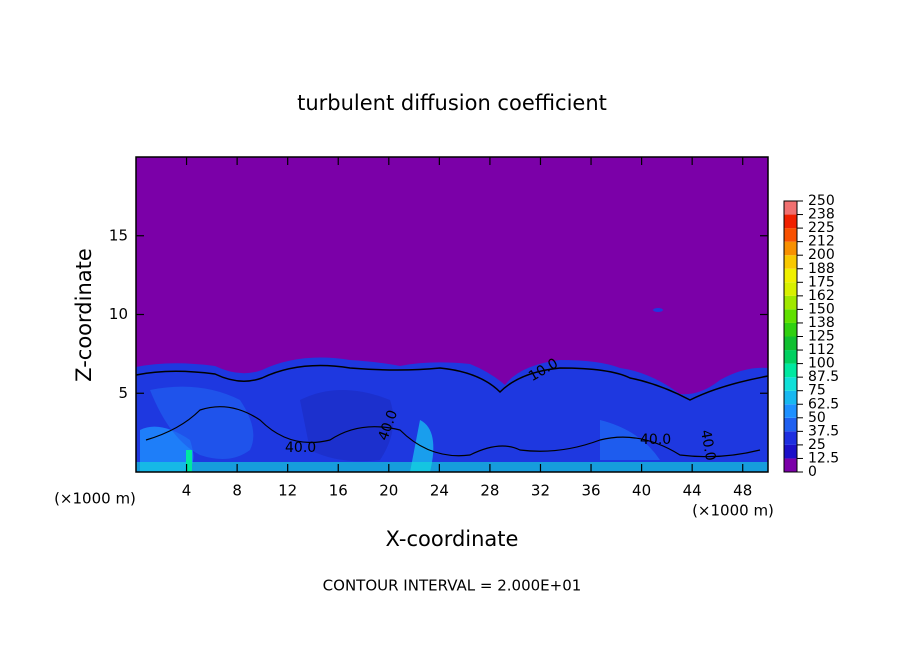 This screenshot has width=904, height=654. Describe the element at coordinates (821, 282) in the screenshot. I see `colorbar-label: 175` at that location.